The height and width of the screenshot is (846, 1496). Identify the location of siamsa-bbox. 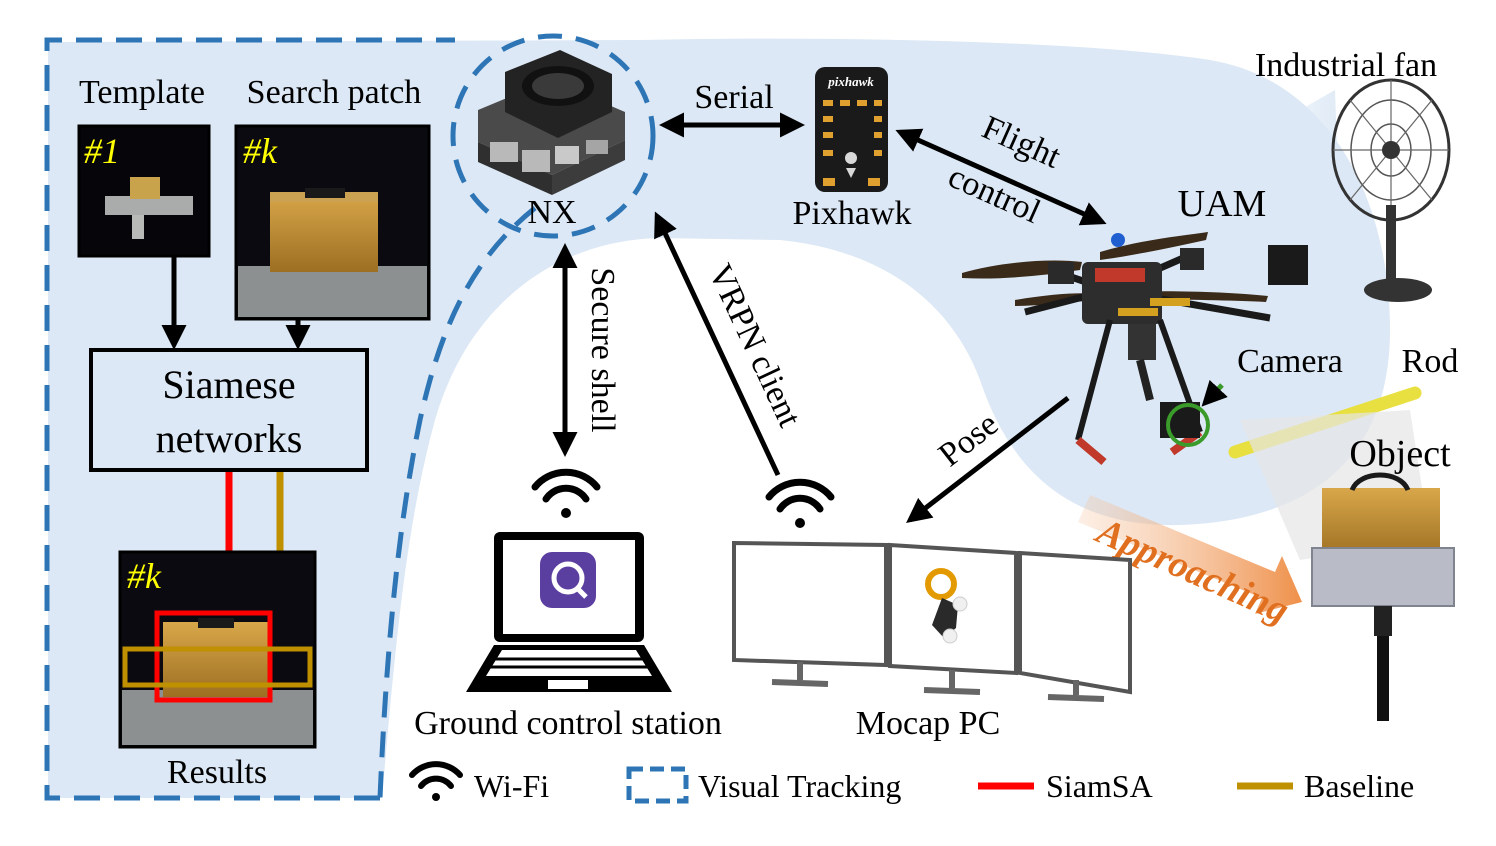
(213, 656).